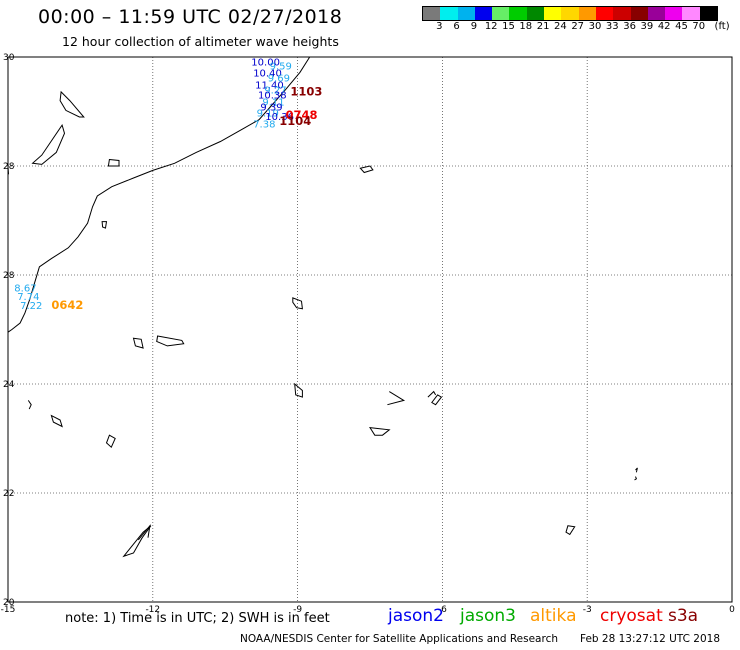 The width and height of the screenshot is (740, 650). What do you see at coordinates (595, 26) in the screenshot?
I see `colorbar-label: 30` at bounding box center [595, 26].